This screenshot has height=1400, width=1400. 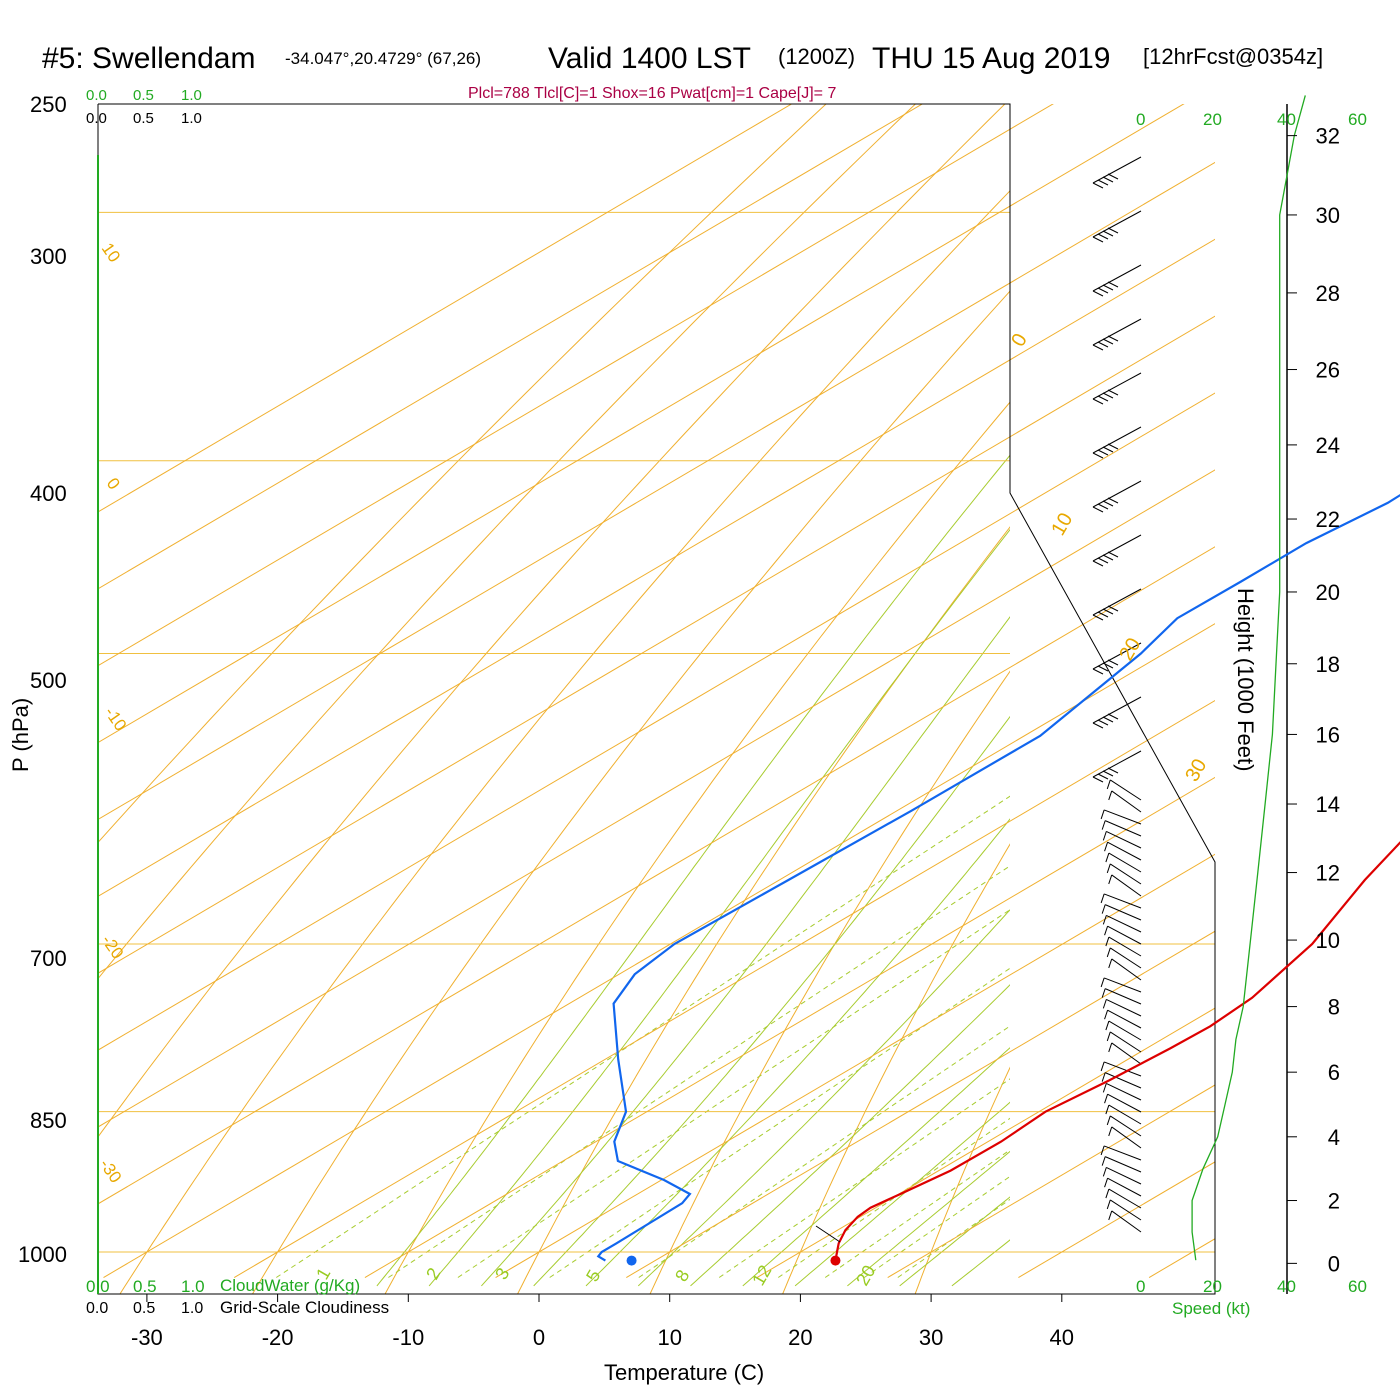 I want to click on cloud-green-tick: 0.0, so click(x=98, y=1286).